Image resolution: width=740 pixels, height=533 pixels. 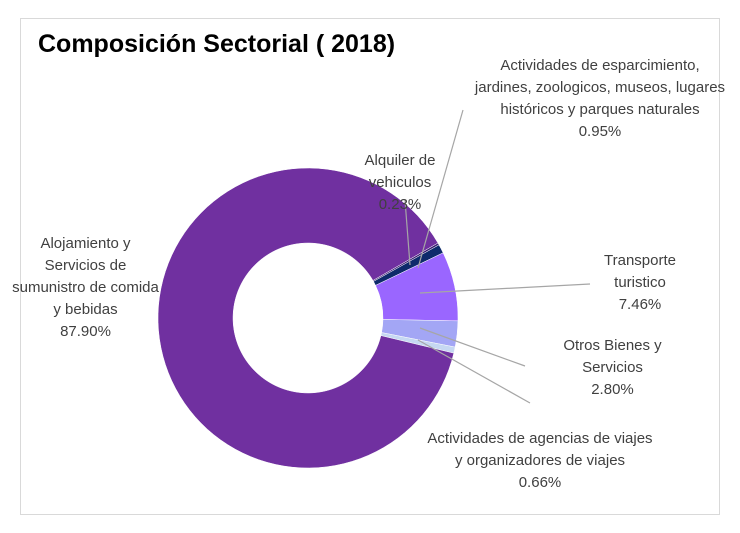 I want to click on value-label: 2.80%, so click(x=612, y=389).